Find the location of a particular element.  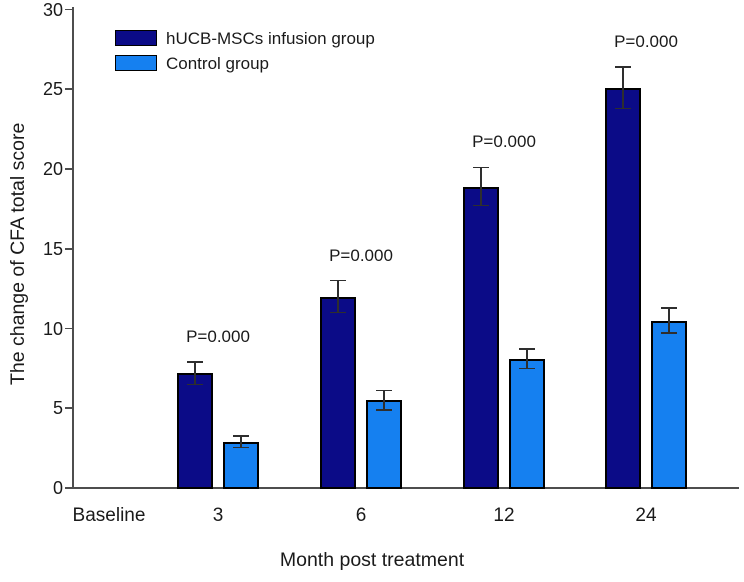

x-axis-line is located at coordinates (405, 487).